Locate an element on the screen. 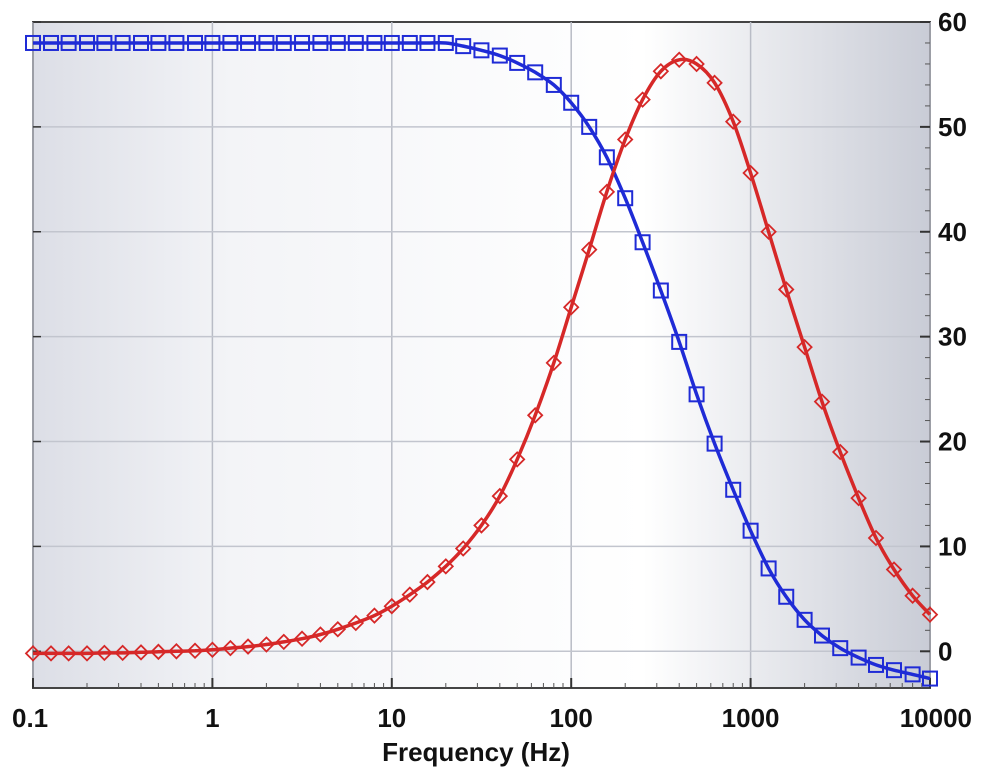  y-tick-label: 40 is located at coordinates (952, 232).